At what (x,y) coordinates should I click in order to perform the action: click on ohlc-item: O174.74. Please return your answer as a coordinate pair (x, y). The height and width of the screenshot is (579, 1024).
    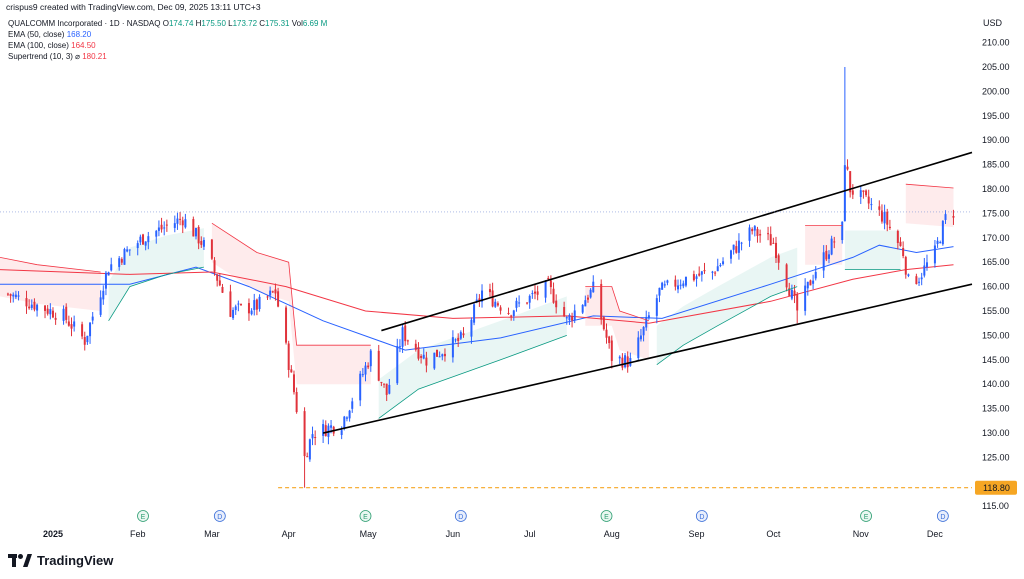
    Looking at the image, I should click on (178, 23).